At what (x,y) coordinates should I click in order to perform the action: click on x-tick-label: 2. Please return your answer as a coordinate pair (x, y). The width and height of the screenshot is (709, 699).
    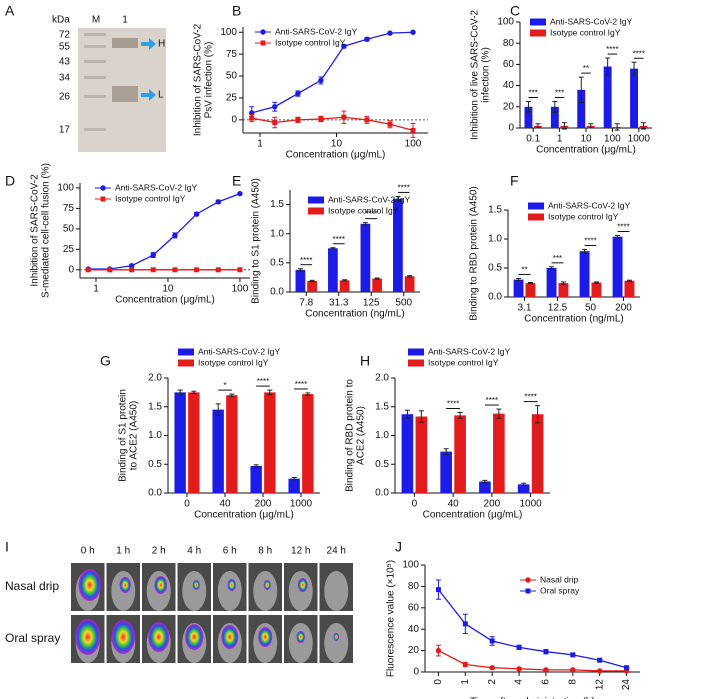
    Looking at the image, I should click on (492, 682).